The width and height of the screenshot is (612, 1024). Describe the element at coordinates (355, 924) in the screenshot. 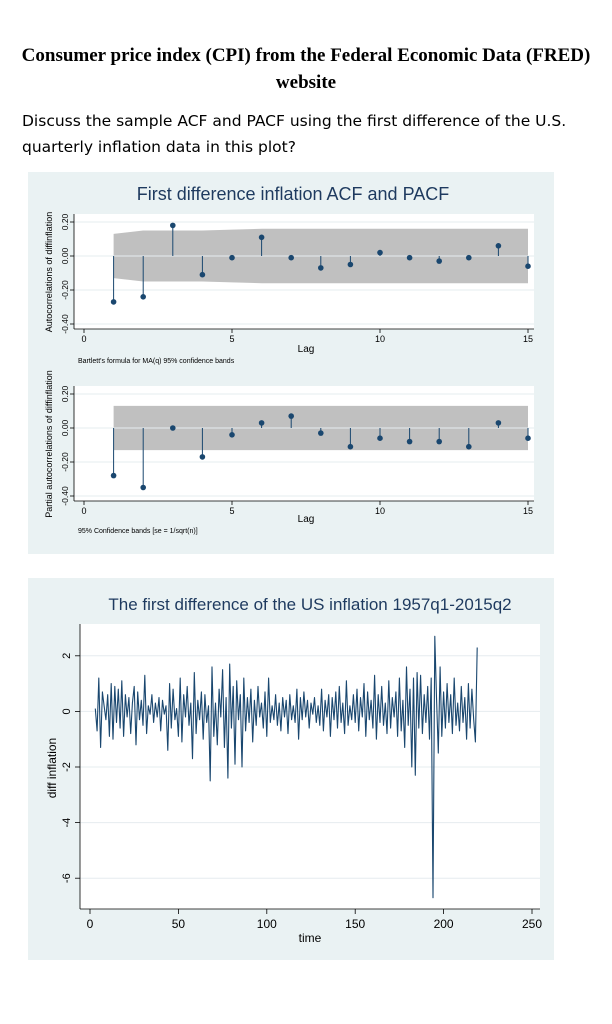

I see `ts-xtick-label: 150` at that location.